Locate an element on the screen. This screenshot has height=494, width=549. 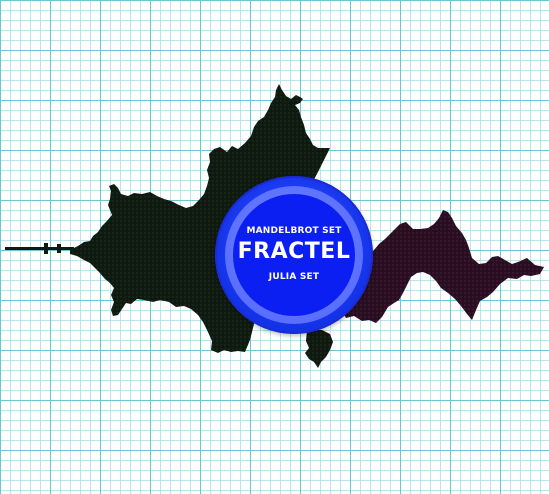
julia-set-shape is located at coordinates (443, 266).